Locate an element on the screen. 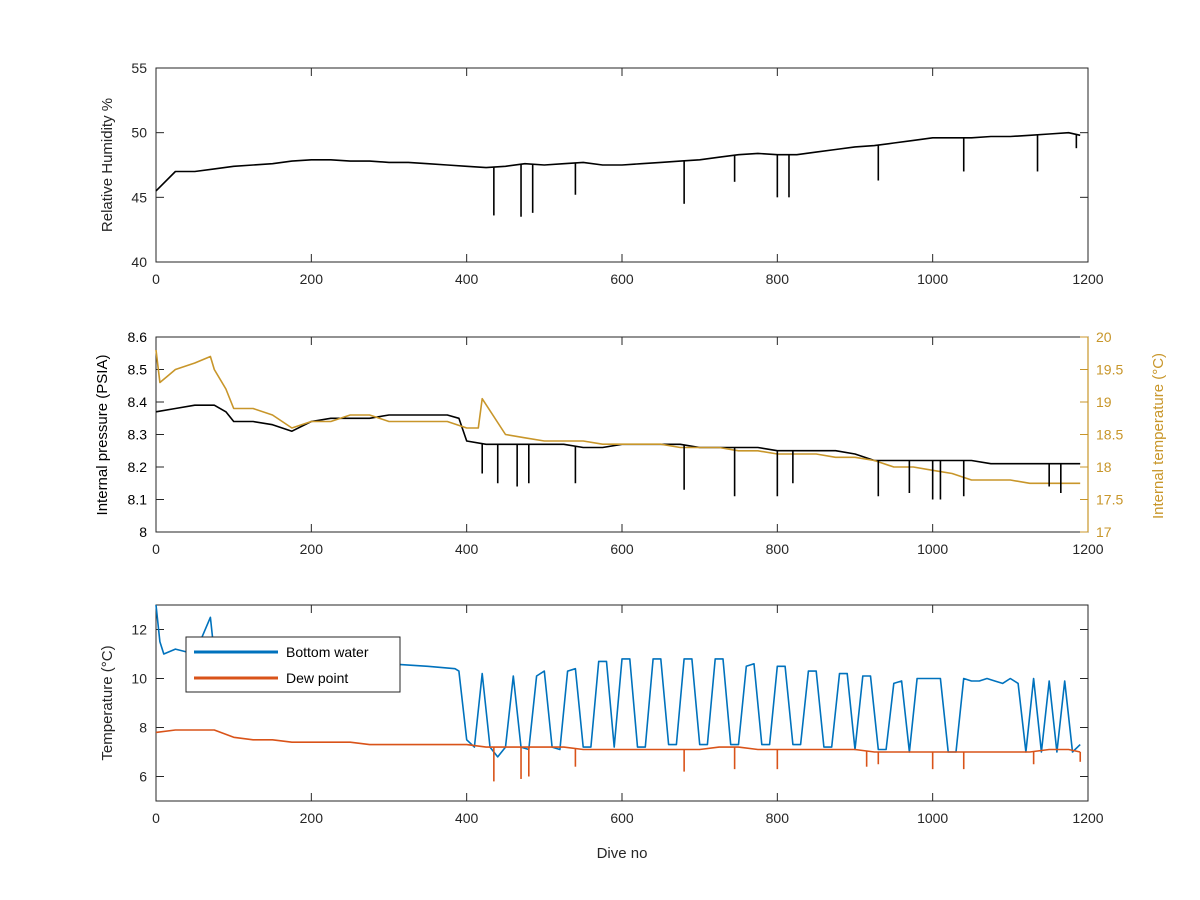  legend-label-bottom-water: Bottom water is located at coordinates (327, 652).